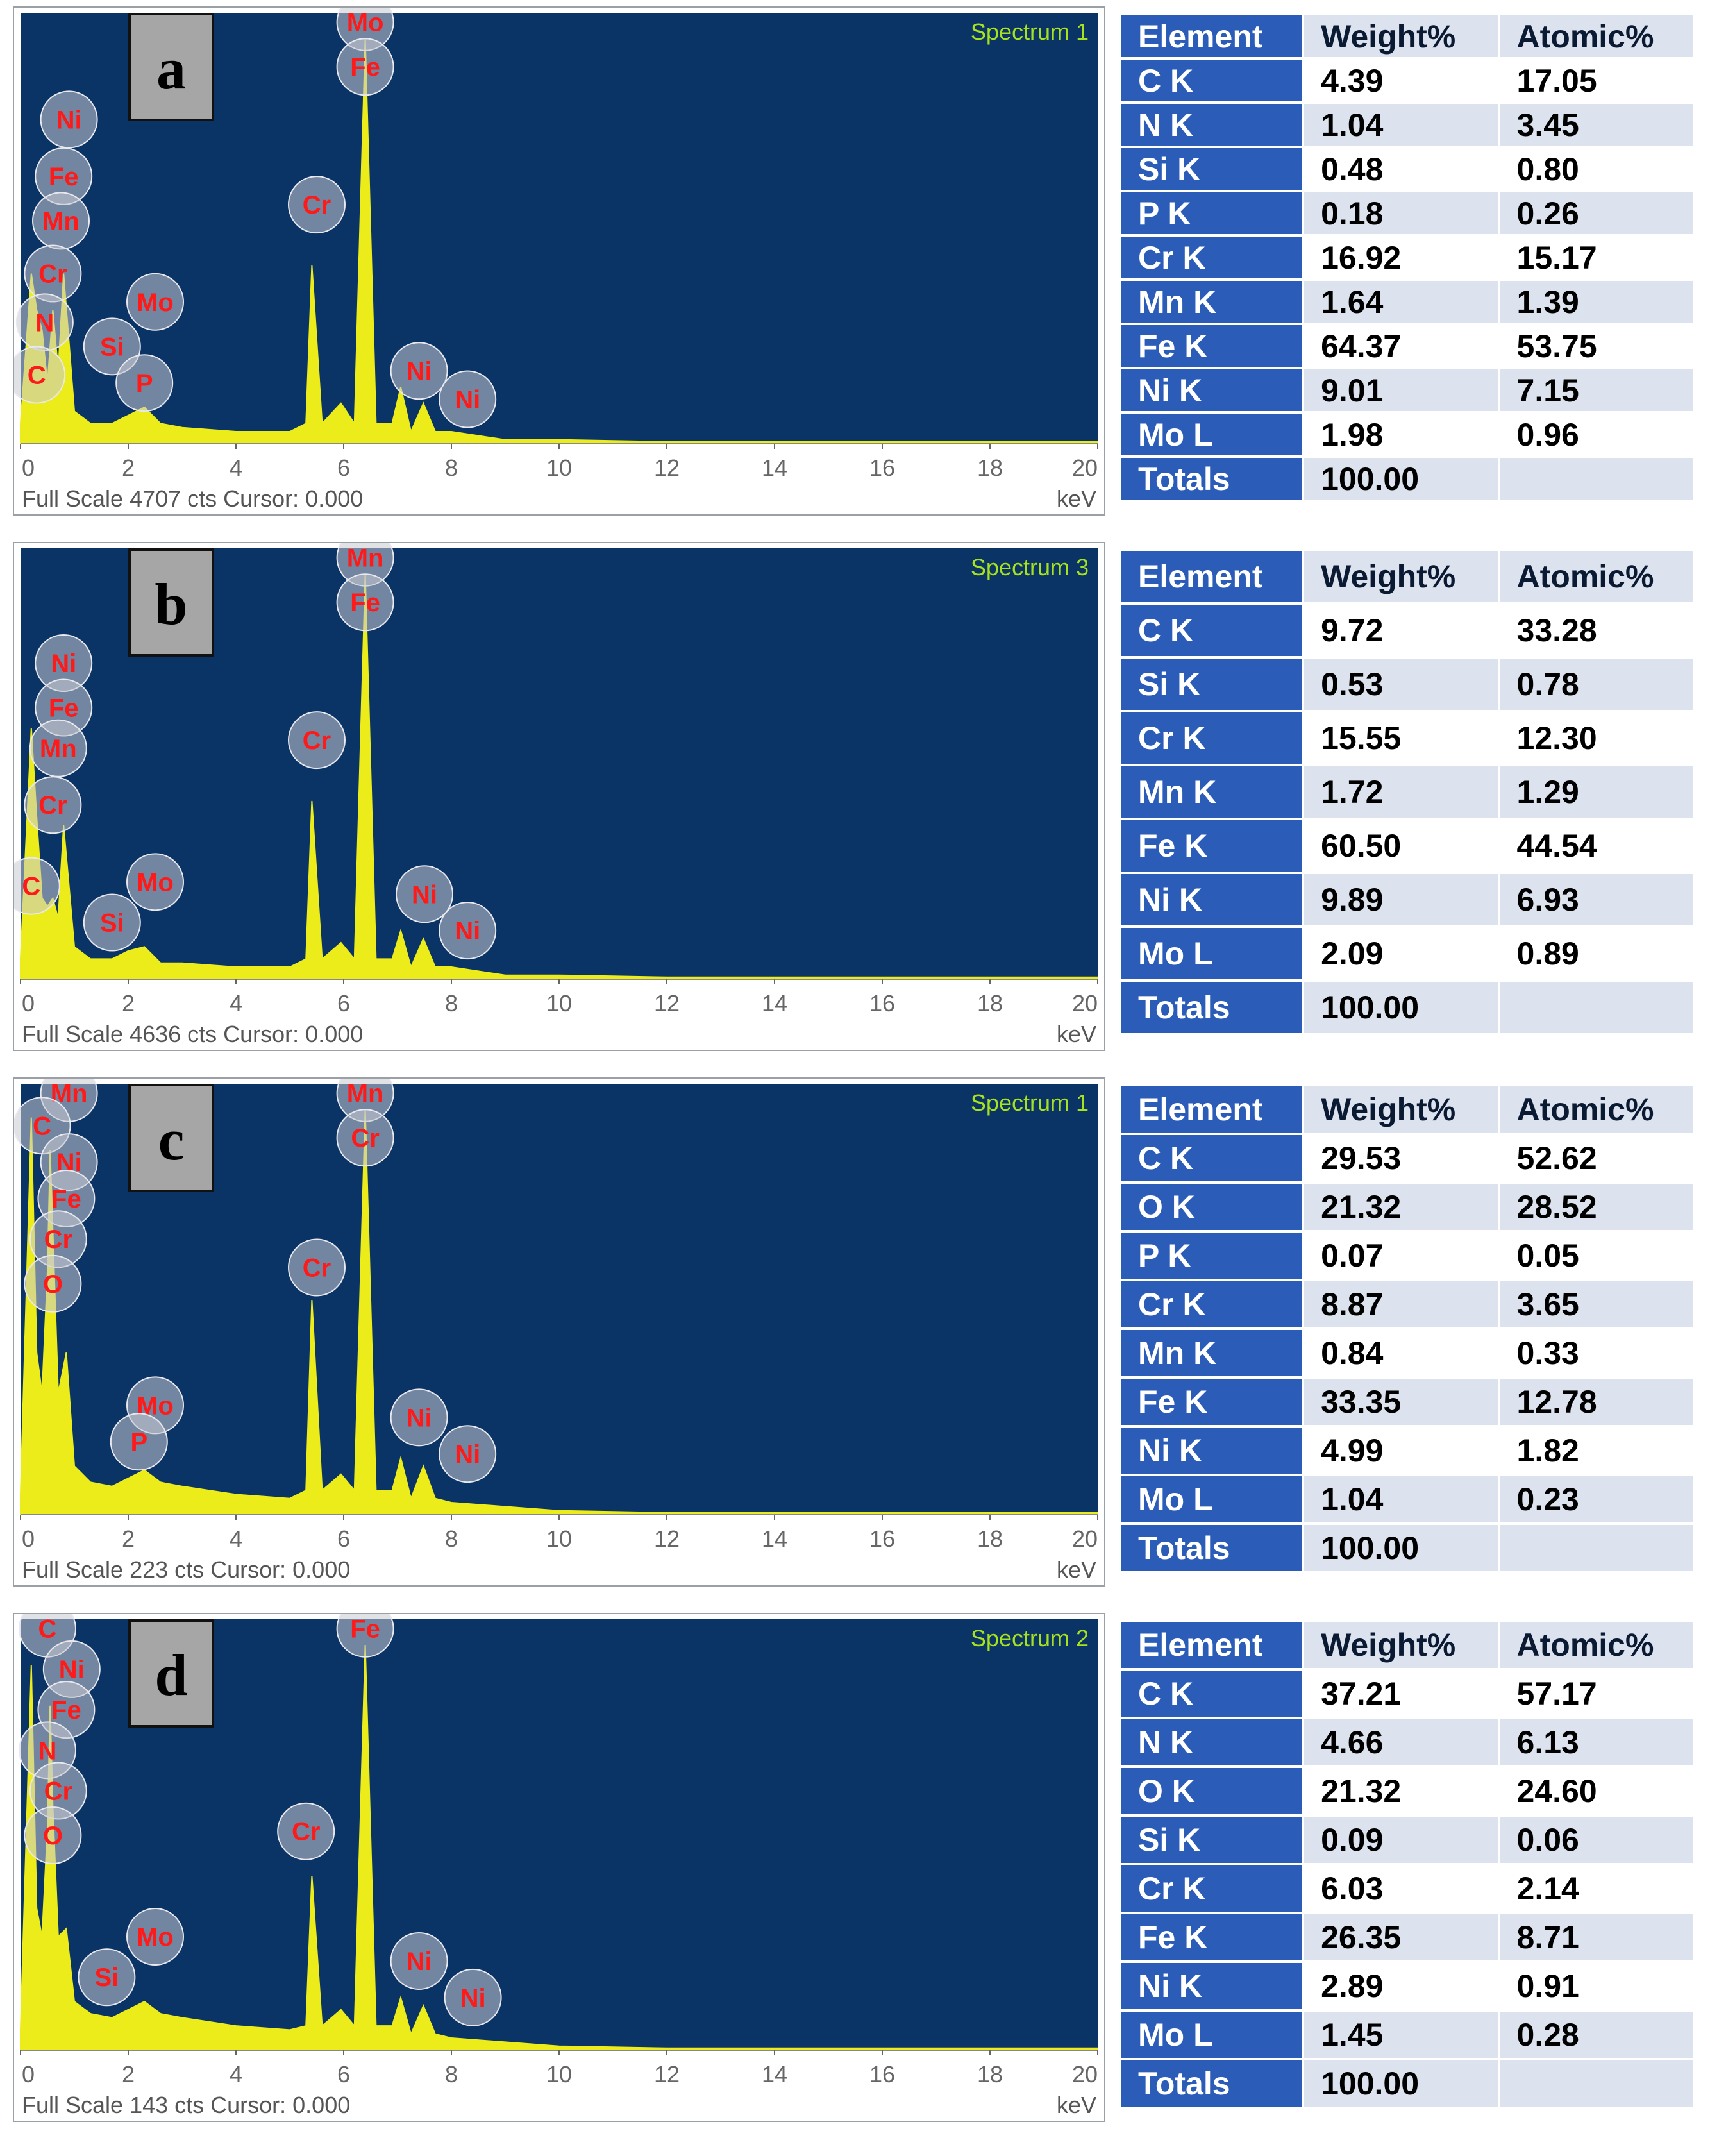  I want to click on x-tick-label: 10, so click(559, 1003).